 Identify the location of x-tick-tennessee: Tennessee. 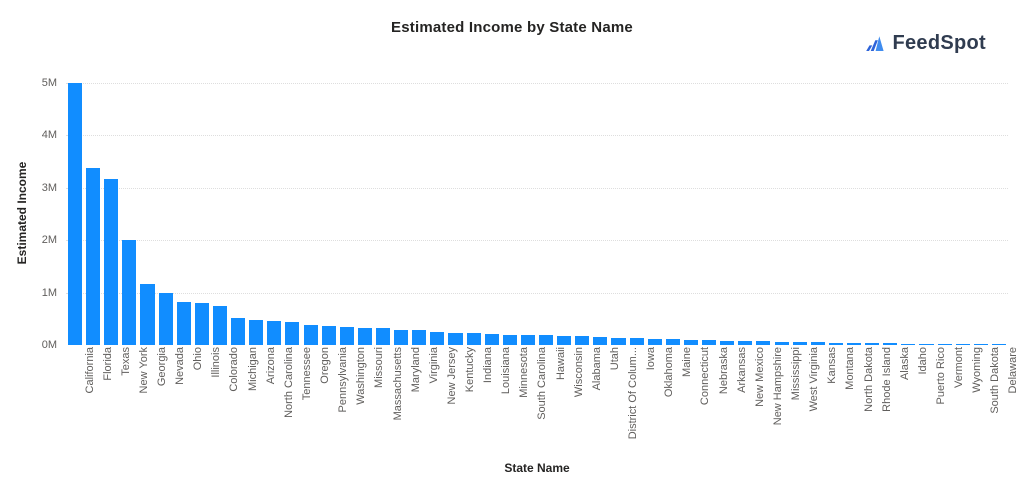
(306, 374).